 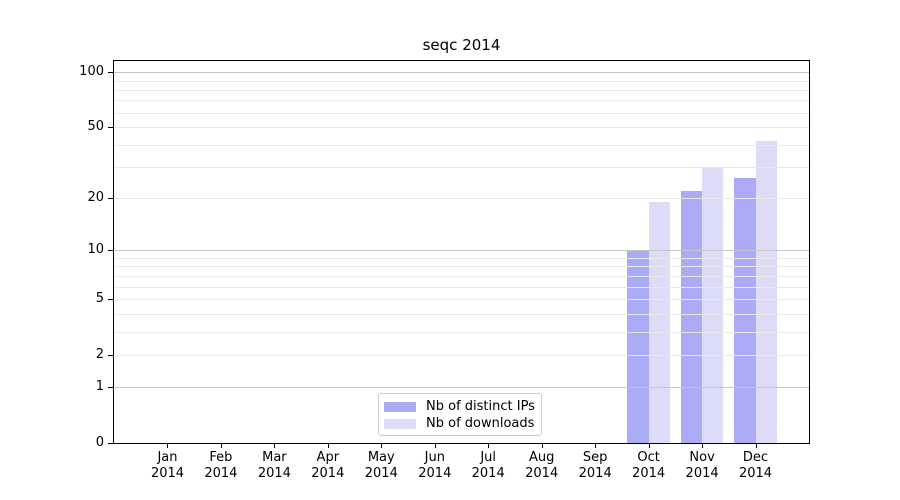 What do you see at coordinates (648, 457) in the screenshot?
I see `x-tick-month: Oct` at bounding box center [648, 457].